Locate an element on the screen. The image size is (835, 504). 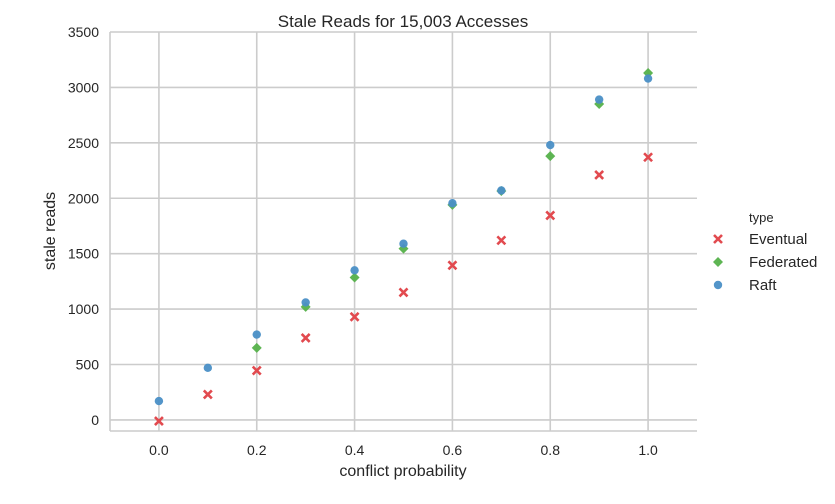
y-tick-label: 2500 is located at coordinates (83, 143).